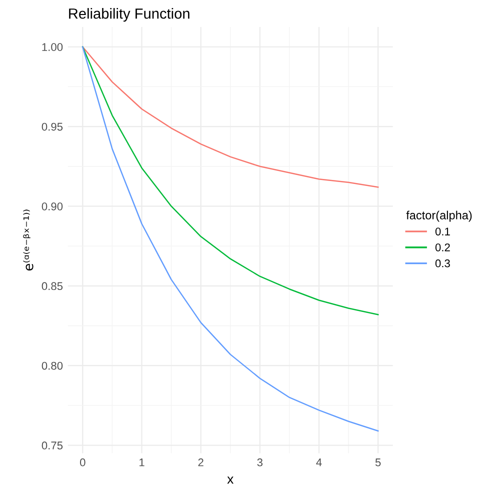 This screenshot has height=490, width=485. Describe the element at coordinates (28, 240) in the screenshot. I see `y-axis-title: e⁽ᵅ⁽ᵉ⁻ᵝˣ⁻¹⁾⁾` at that location.